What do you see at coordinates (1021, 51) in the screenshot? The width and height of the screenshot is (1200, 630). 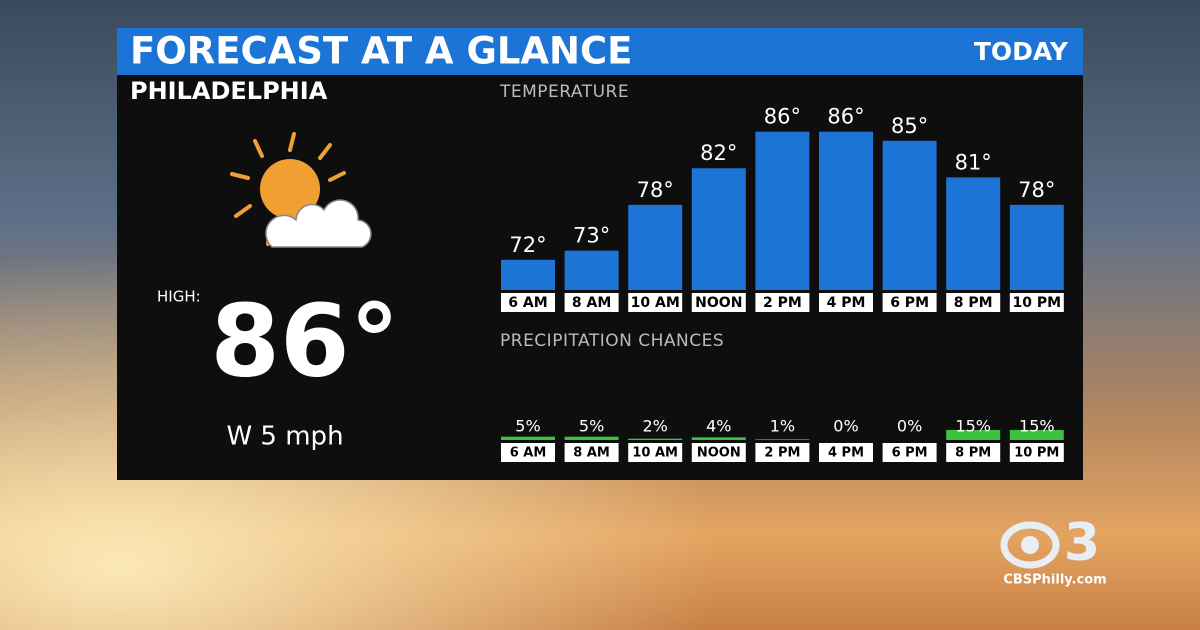 I see `period: TODAY` at bounding box center [1021, 51].